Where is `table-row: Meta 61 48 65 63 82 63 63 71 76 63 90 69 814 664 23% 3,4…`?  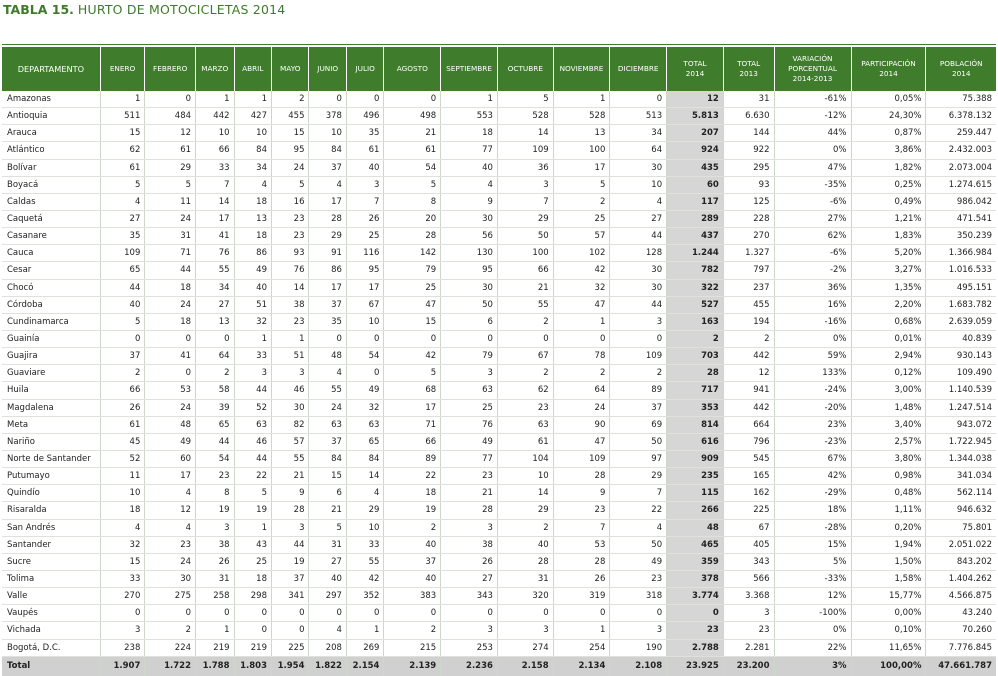
table-row: Meta 61 48 65 63 82 63 63 71 76 63 90 69 814 664 23% 3,4… is located at coordinates (499, 425).